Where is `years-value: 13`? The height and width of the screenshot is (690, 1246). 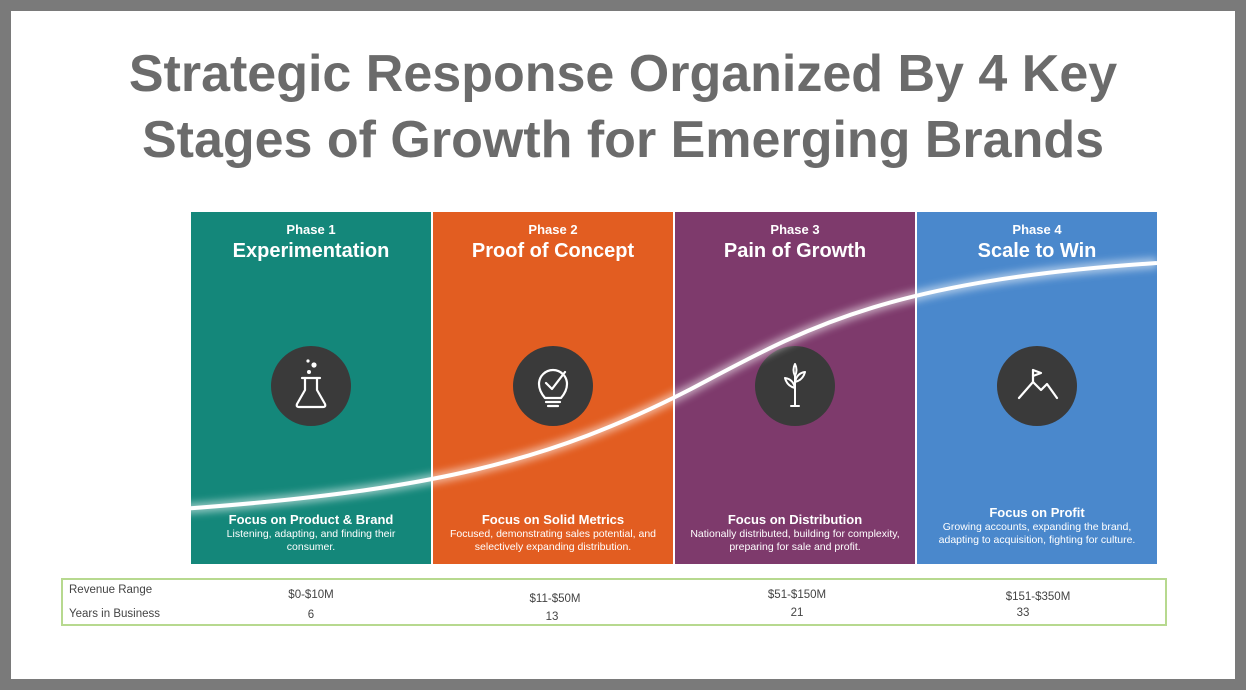 years-value: 13 is located at coordinates (552, 617).